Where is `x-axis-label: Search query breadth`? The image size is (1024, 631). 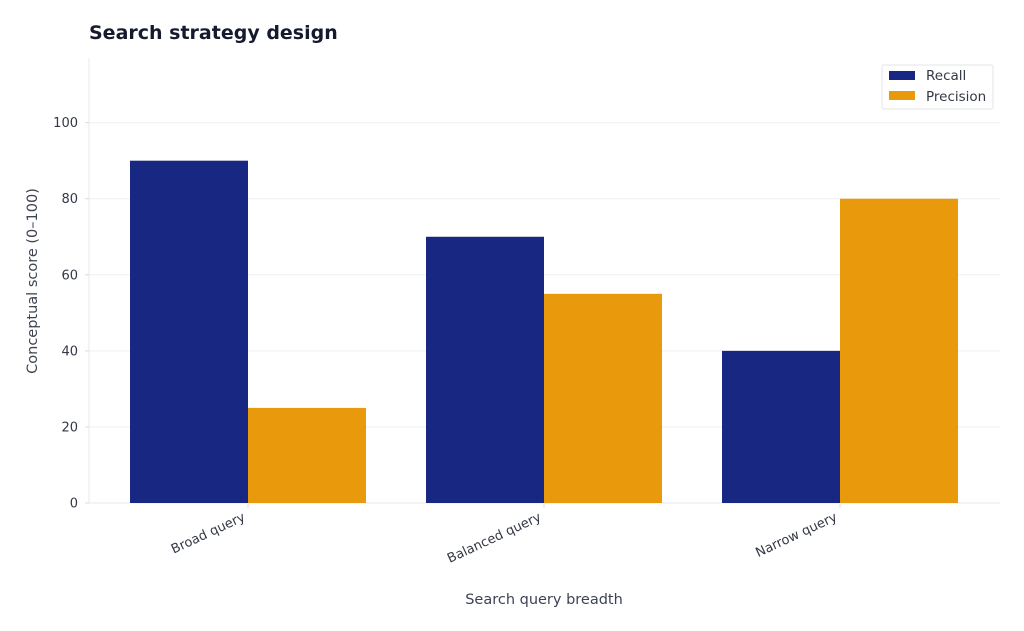 x-axis-label: Search query breadth is located at coordinates (544, 600).